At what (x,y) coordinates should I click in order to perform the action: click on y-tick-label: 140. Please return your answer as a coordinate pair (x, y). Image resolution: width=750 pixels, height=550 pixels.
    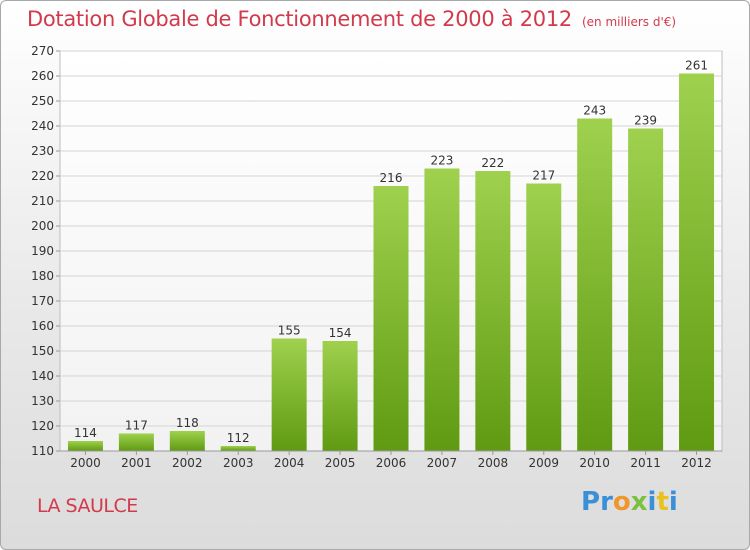
    Looking at the image, I should click on (42, 376).